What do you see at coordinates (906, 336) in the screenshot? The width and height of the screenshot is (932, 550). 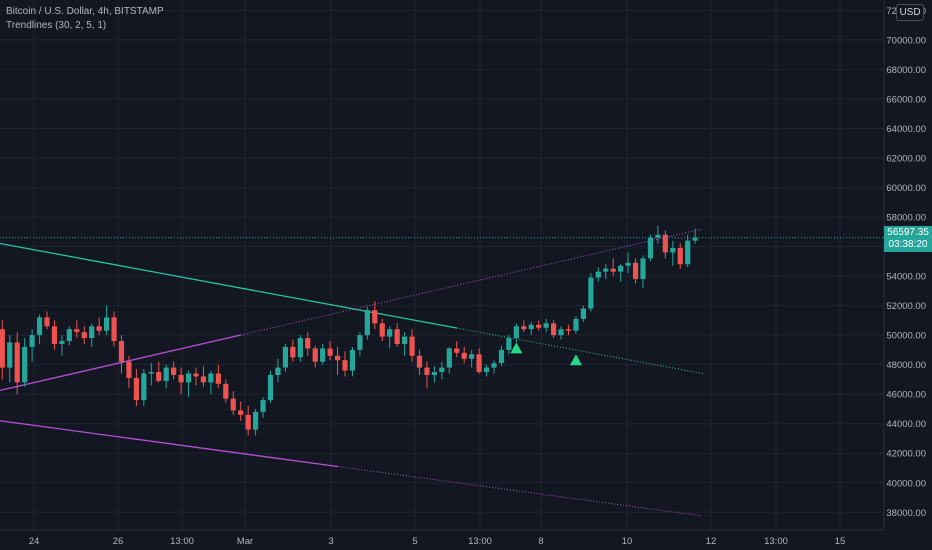 I see `price-tick-label: 50000.00` at bounding box center [906, 336].